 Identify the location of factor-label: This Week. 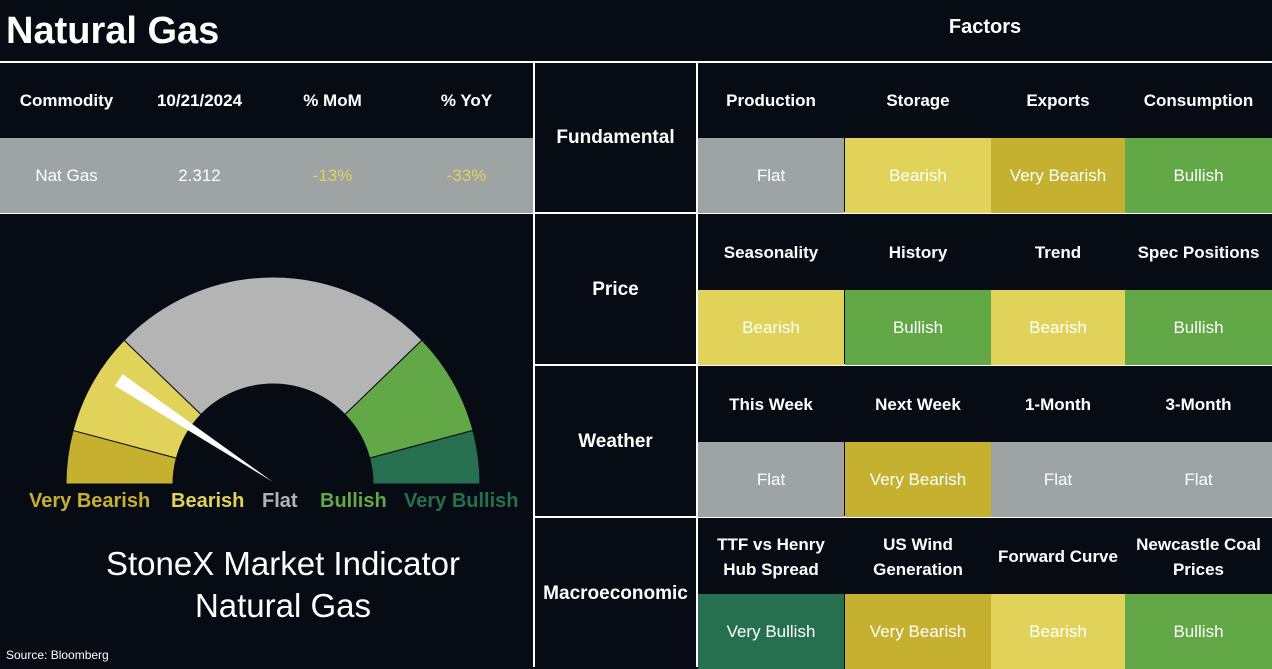
(771, 404).